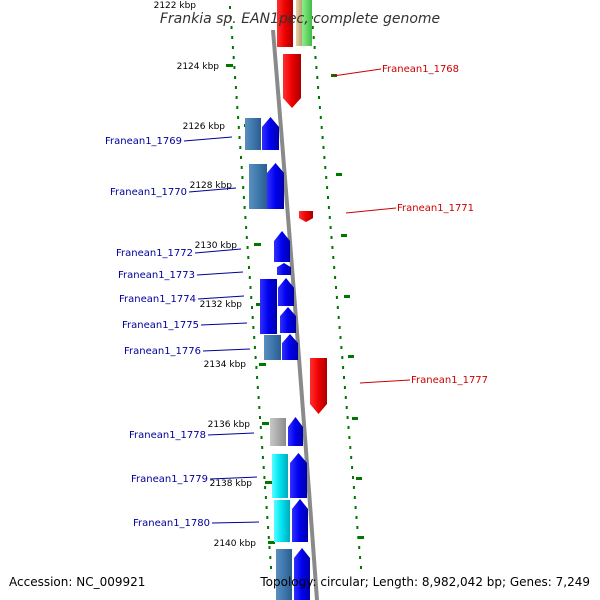  What do you see at coordinates (231, 484) in the screenshot?
I see `scale-label: 2138 kbp` at bounding box center [231, 484].